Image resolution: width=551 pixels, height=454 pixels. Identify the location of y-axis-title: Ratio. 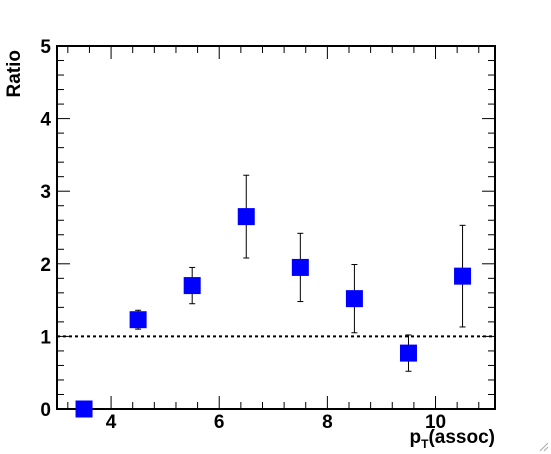
(14, 74).